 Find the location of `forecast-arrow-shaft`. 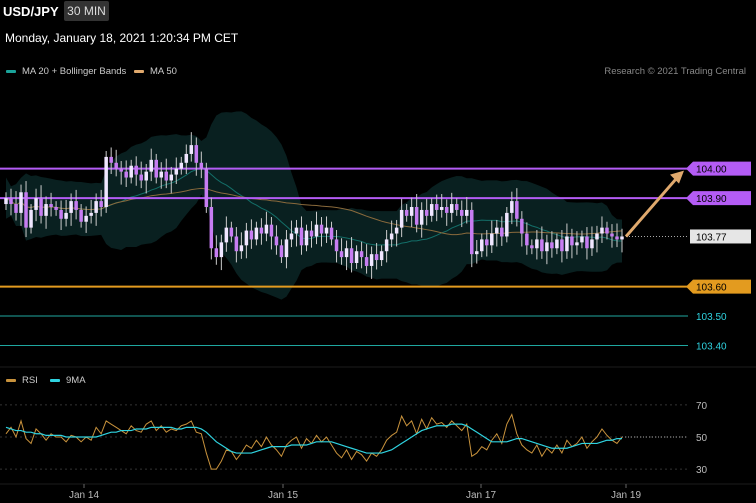

forecast-arrow-shaft is located at coordinates (652, 206).